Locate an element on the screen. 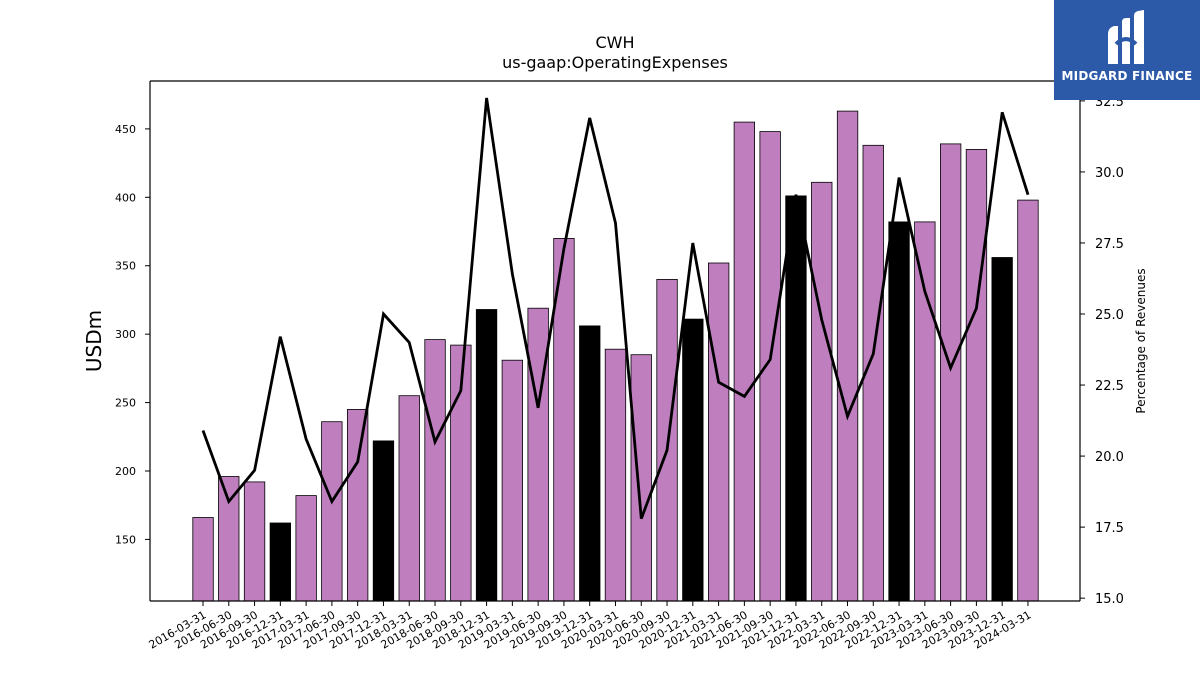 The height and width of the screenshot is (675, 1200). y2-tick-label: 15.0 is located at coordinates (1109, 599).